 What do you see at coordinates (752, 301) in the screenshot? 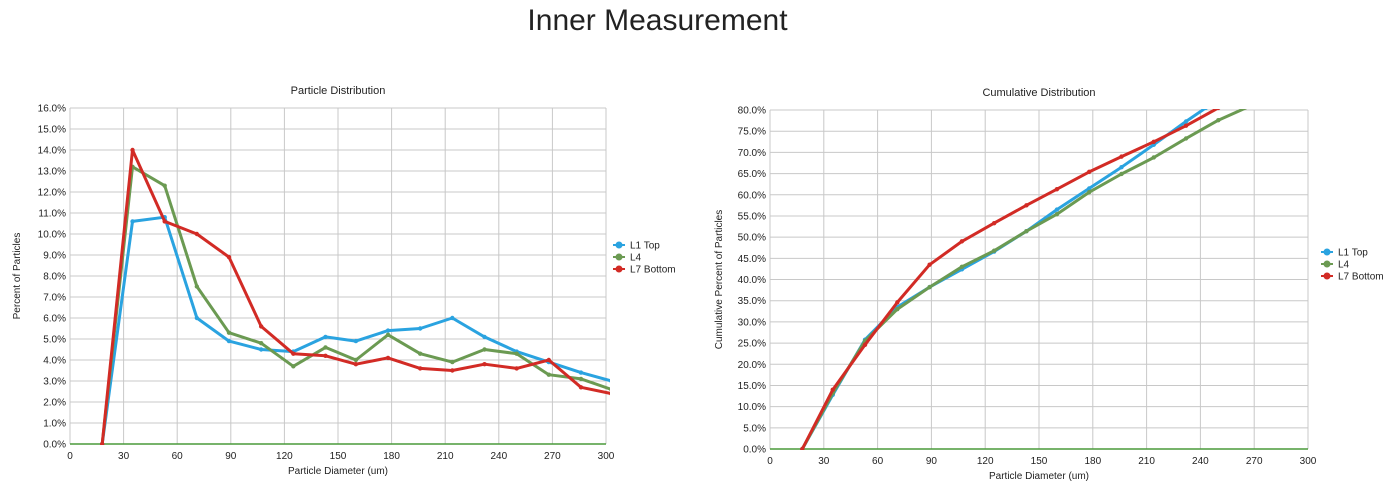
I see `y-tick-label: 35.0%` at bounding box center [752, 301].